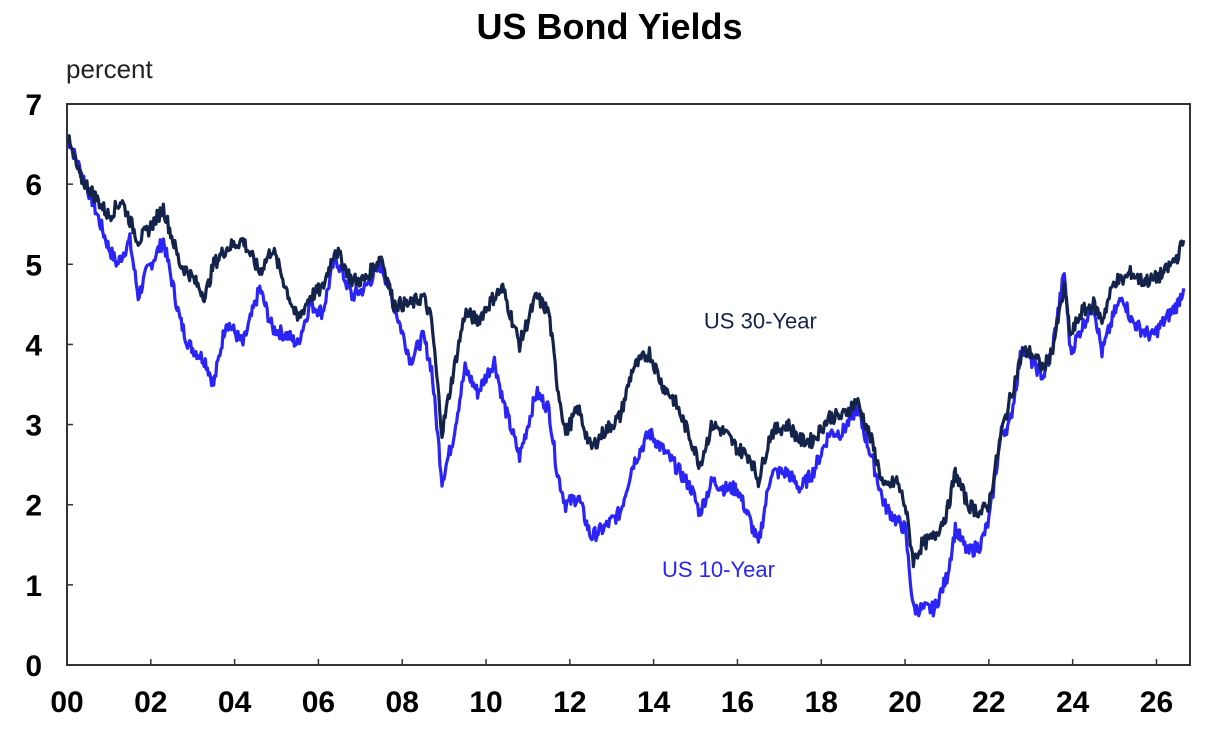  Describe the element at coordinates (235, 702) in the screenshot. I see `x-tick-label: 04` at that location.